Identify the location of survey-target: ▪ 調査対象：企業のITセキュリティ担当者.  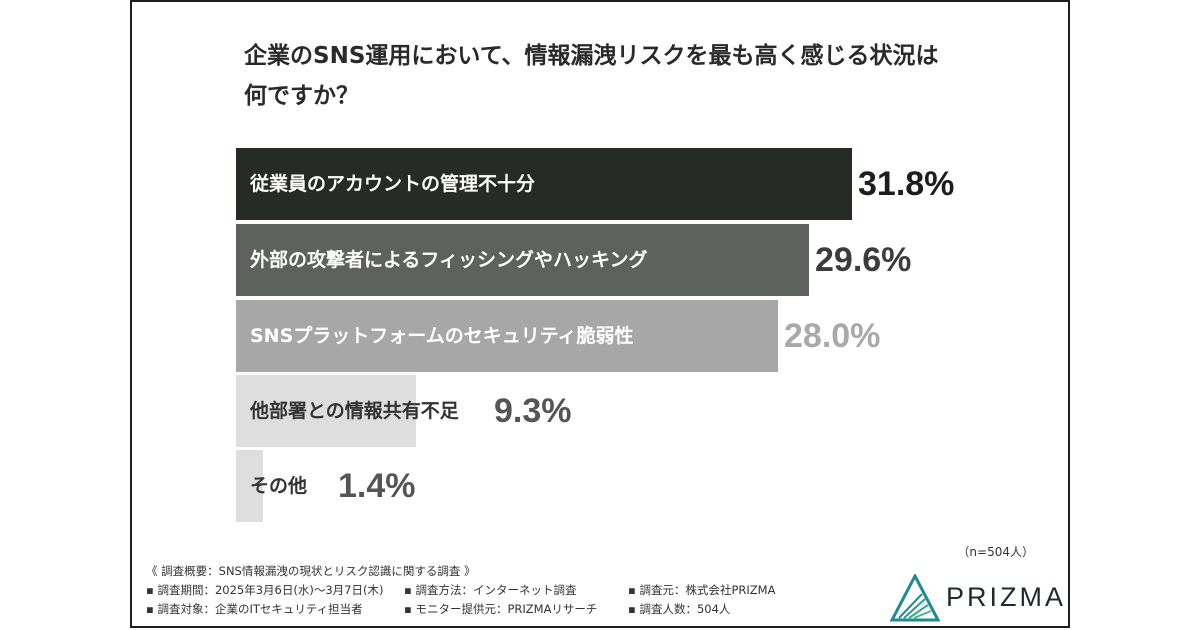
(254, 609).